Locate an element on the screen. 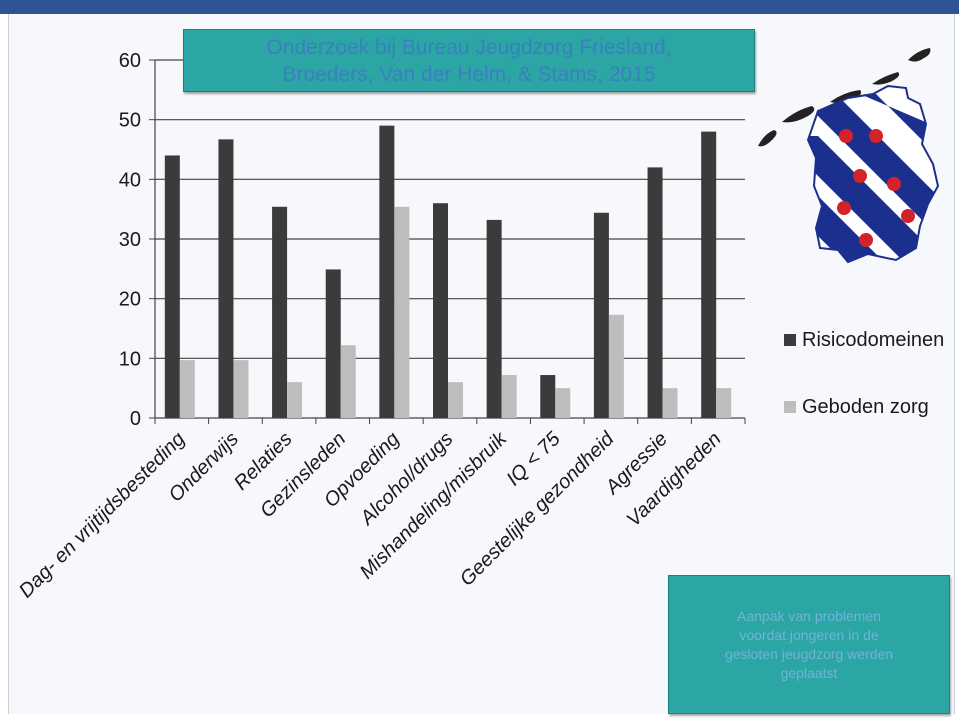  note-line-3: gesloten jeugdzorg werden is located at coordinates (809, 653).